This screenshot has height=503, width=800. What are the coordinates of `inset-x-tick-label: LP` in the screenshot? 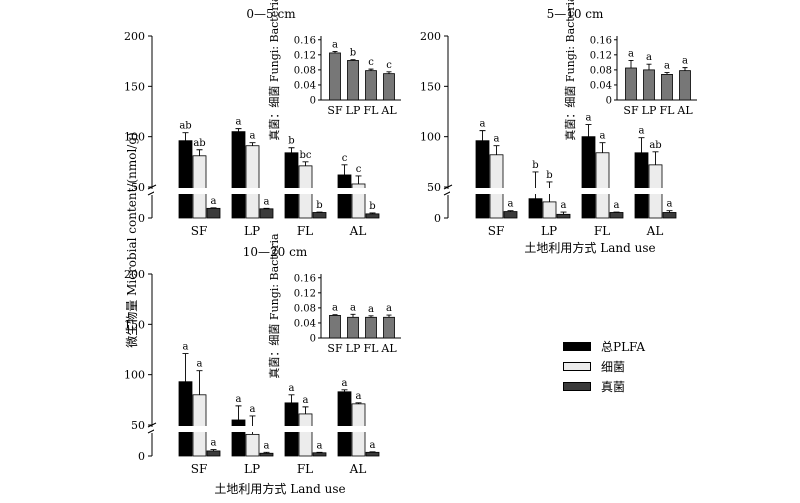 It's located at (649, 110).